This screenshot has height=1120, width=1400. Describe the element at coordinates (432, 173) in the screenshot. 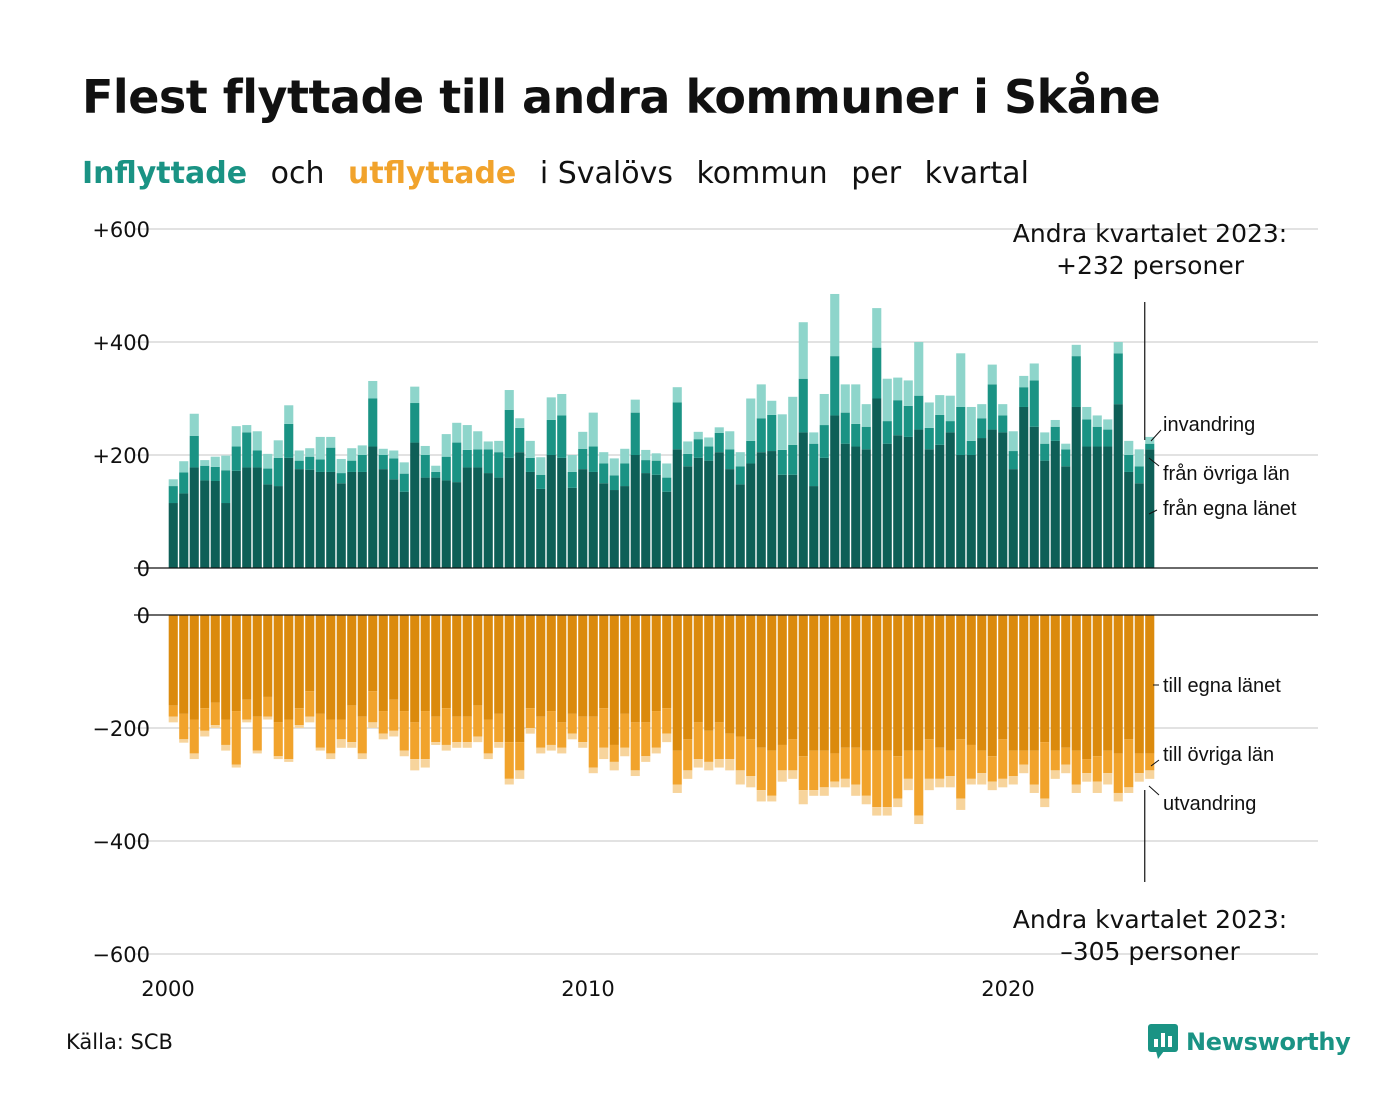

I see `subtitle-utflyttade: utflyttade` at that location.